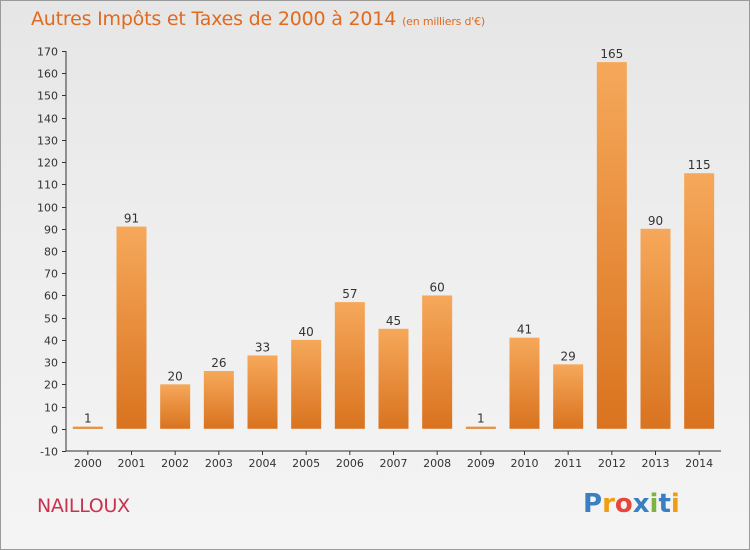 The height and width of the screenshot is (550, 750). What do you see at coordinates (656, 463) in the screenshot?
I see `x-tick-label: 2013` at bounding box center [656, 463].